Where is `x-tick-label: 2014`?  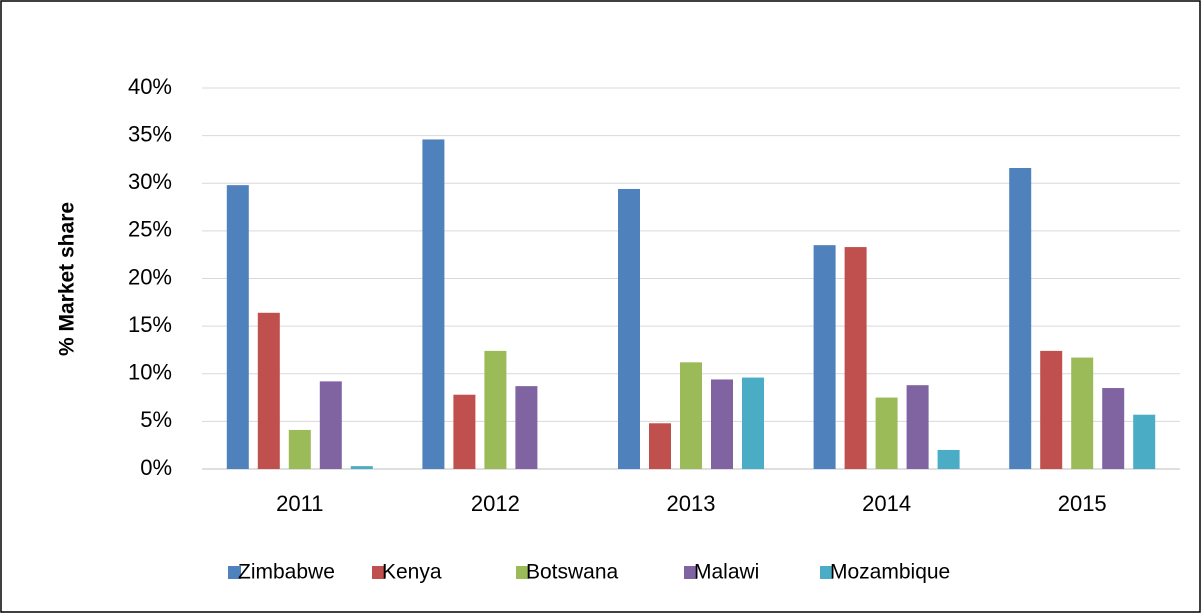 x-tick-label: 2014 is located at coordinates (886, 503).